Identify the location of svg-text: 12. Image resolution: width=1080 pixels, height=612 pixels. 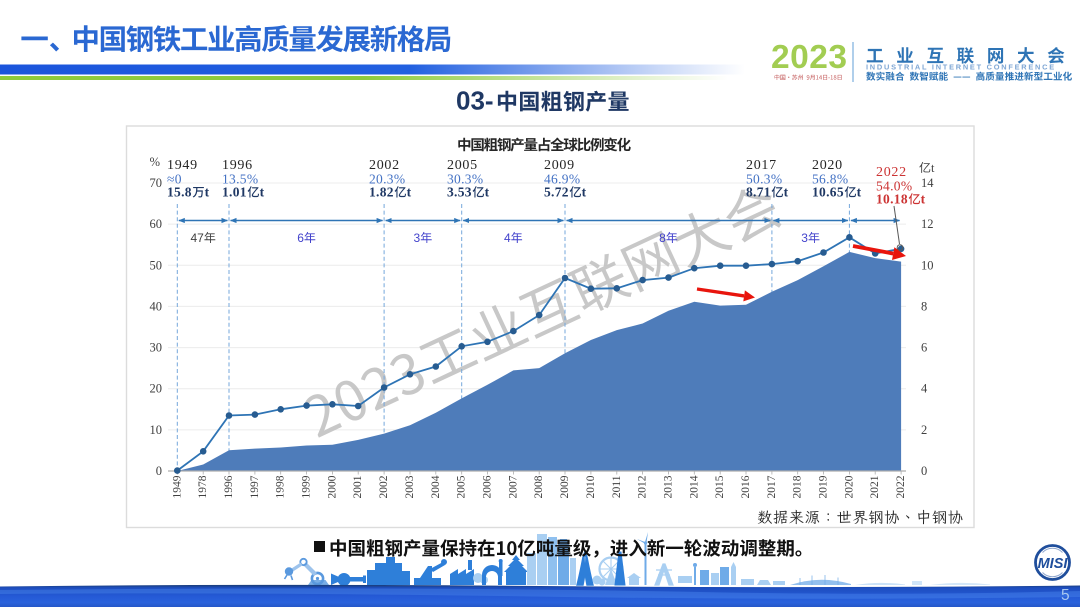
(927, 224).